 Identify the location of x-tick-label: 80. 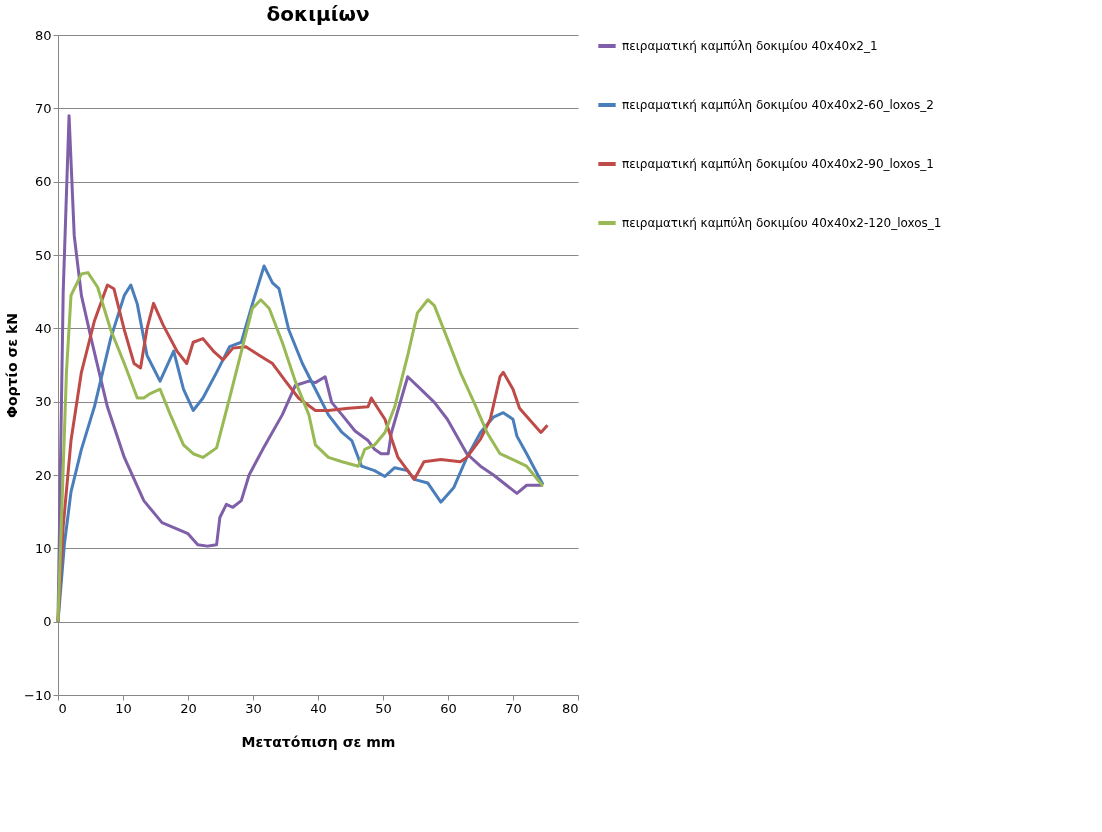
(570, 708).